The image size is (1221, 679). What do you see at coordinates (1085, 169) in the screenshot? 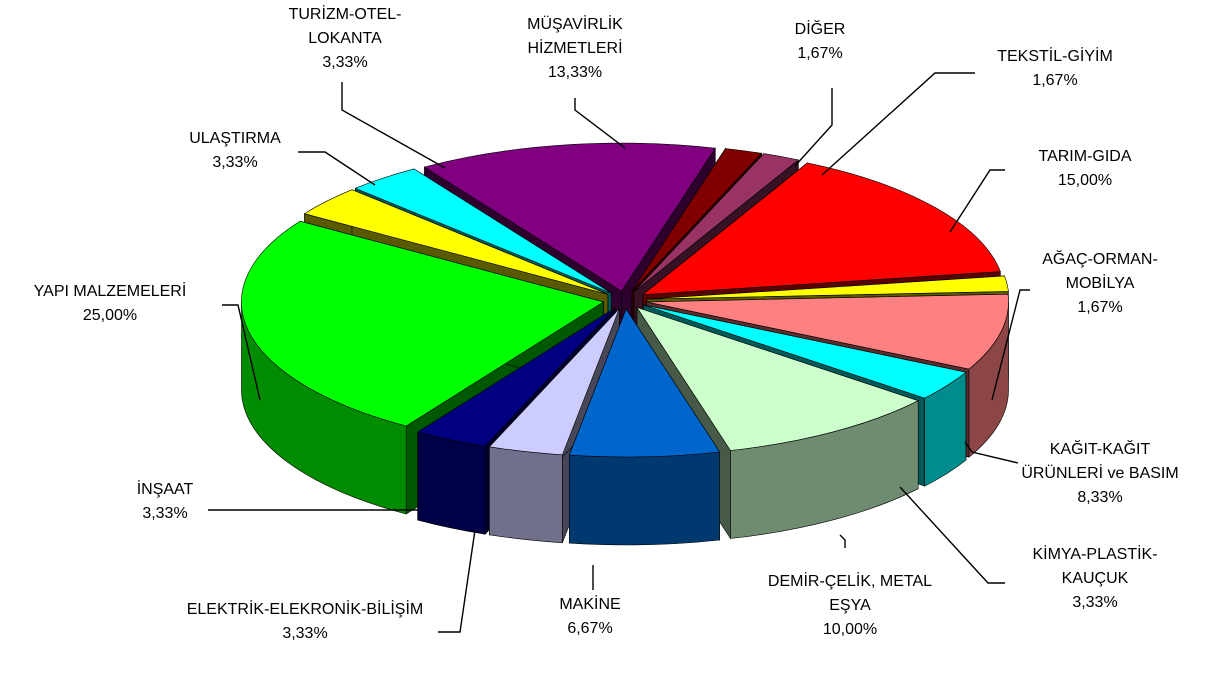
I see `slice-label: TARIM-GIDA 15,00%` at bounding box center [1085, 169].